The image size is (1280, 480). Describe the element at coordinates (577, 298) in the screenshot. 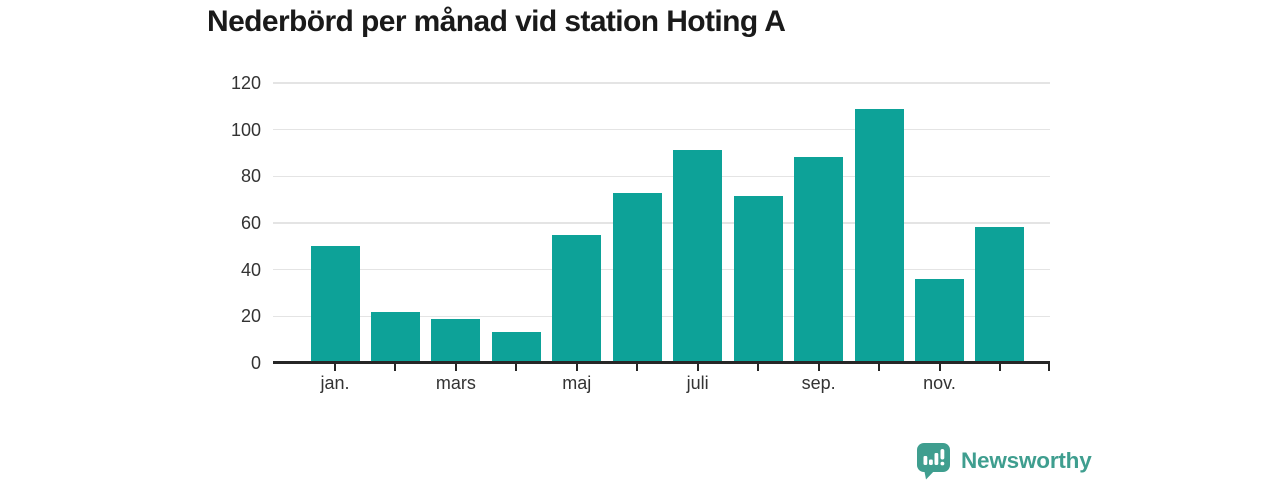

I see `bar-m5` at that location.